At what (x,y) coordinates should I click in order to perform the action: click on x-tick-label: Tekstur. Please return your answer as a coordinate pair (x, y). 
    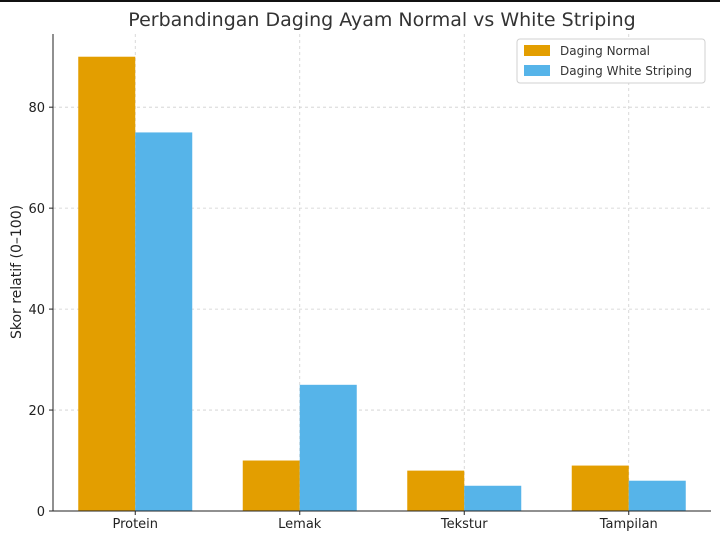
    Looking at the image, I should click on (464, 524).